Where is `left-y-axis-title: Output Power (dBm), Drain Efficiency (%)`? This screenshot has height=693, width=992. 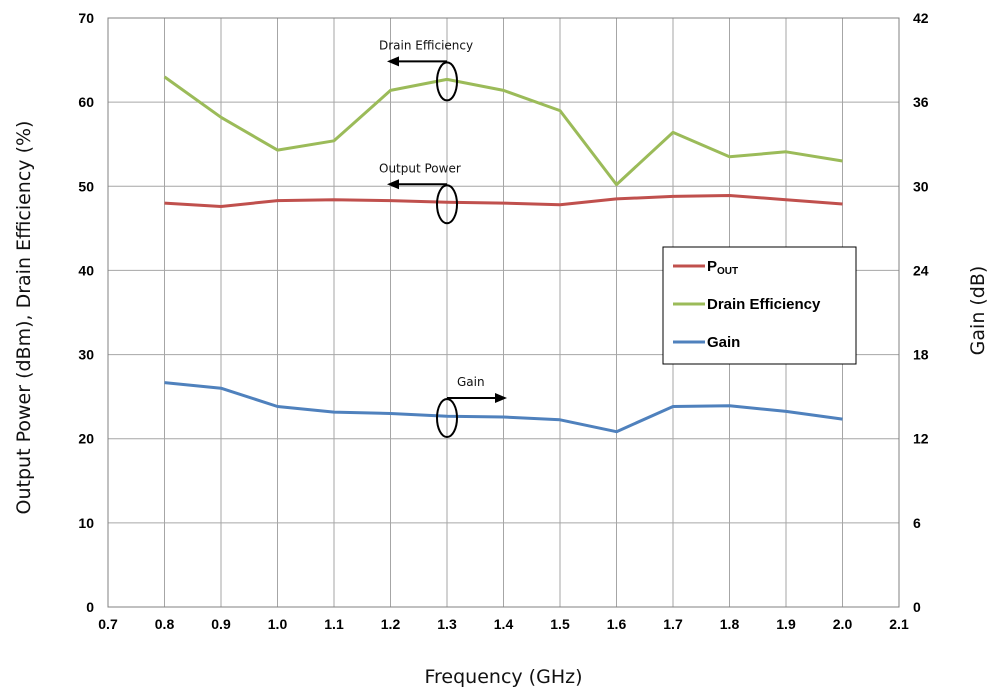 left-y-axis-title: Output Power (dBm), Drain Efficiency (%) is located at coordinates (24, 318).